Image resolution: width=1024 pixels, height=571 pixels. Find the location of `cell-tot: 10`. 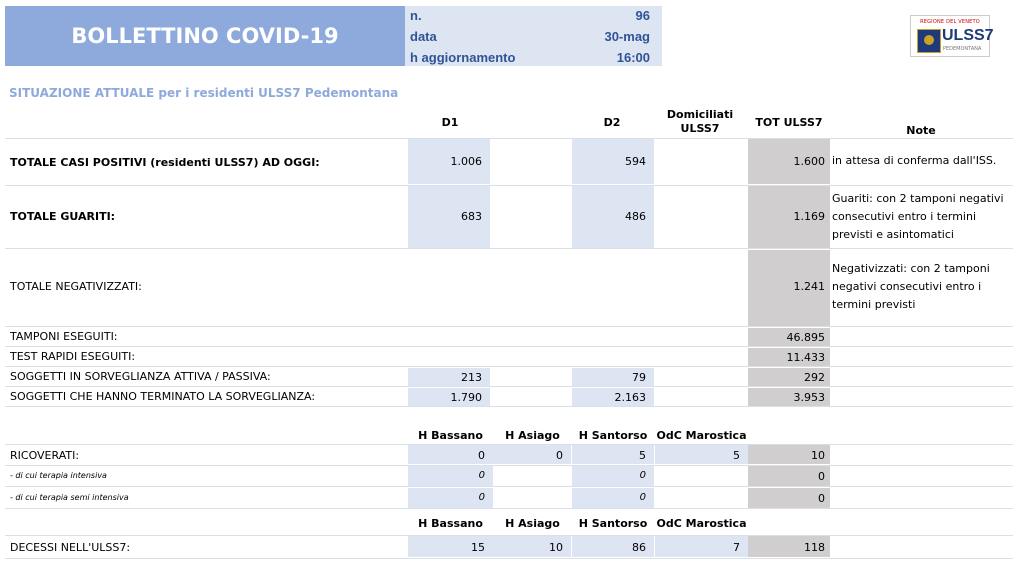

cell-tot: 10 is located at coordinates (789, 454).